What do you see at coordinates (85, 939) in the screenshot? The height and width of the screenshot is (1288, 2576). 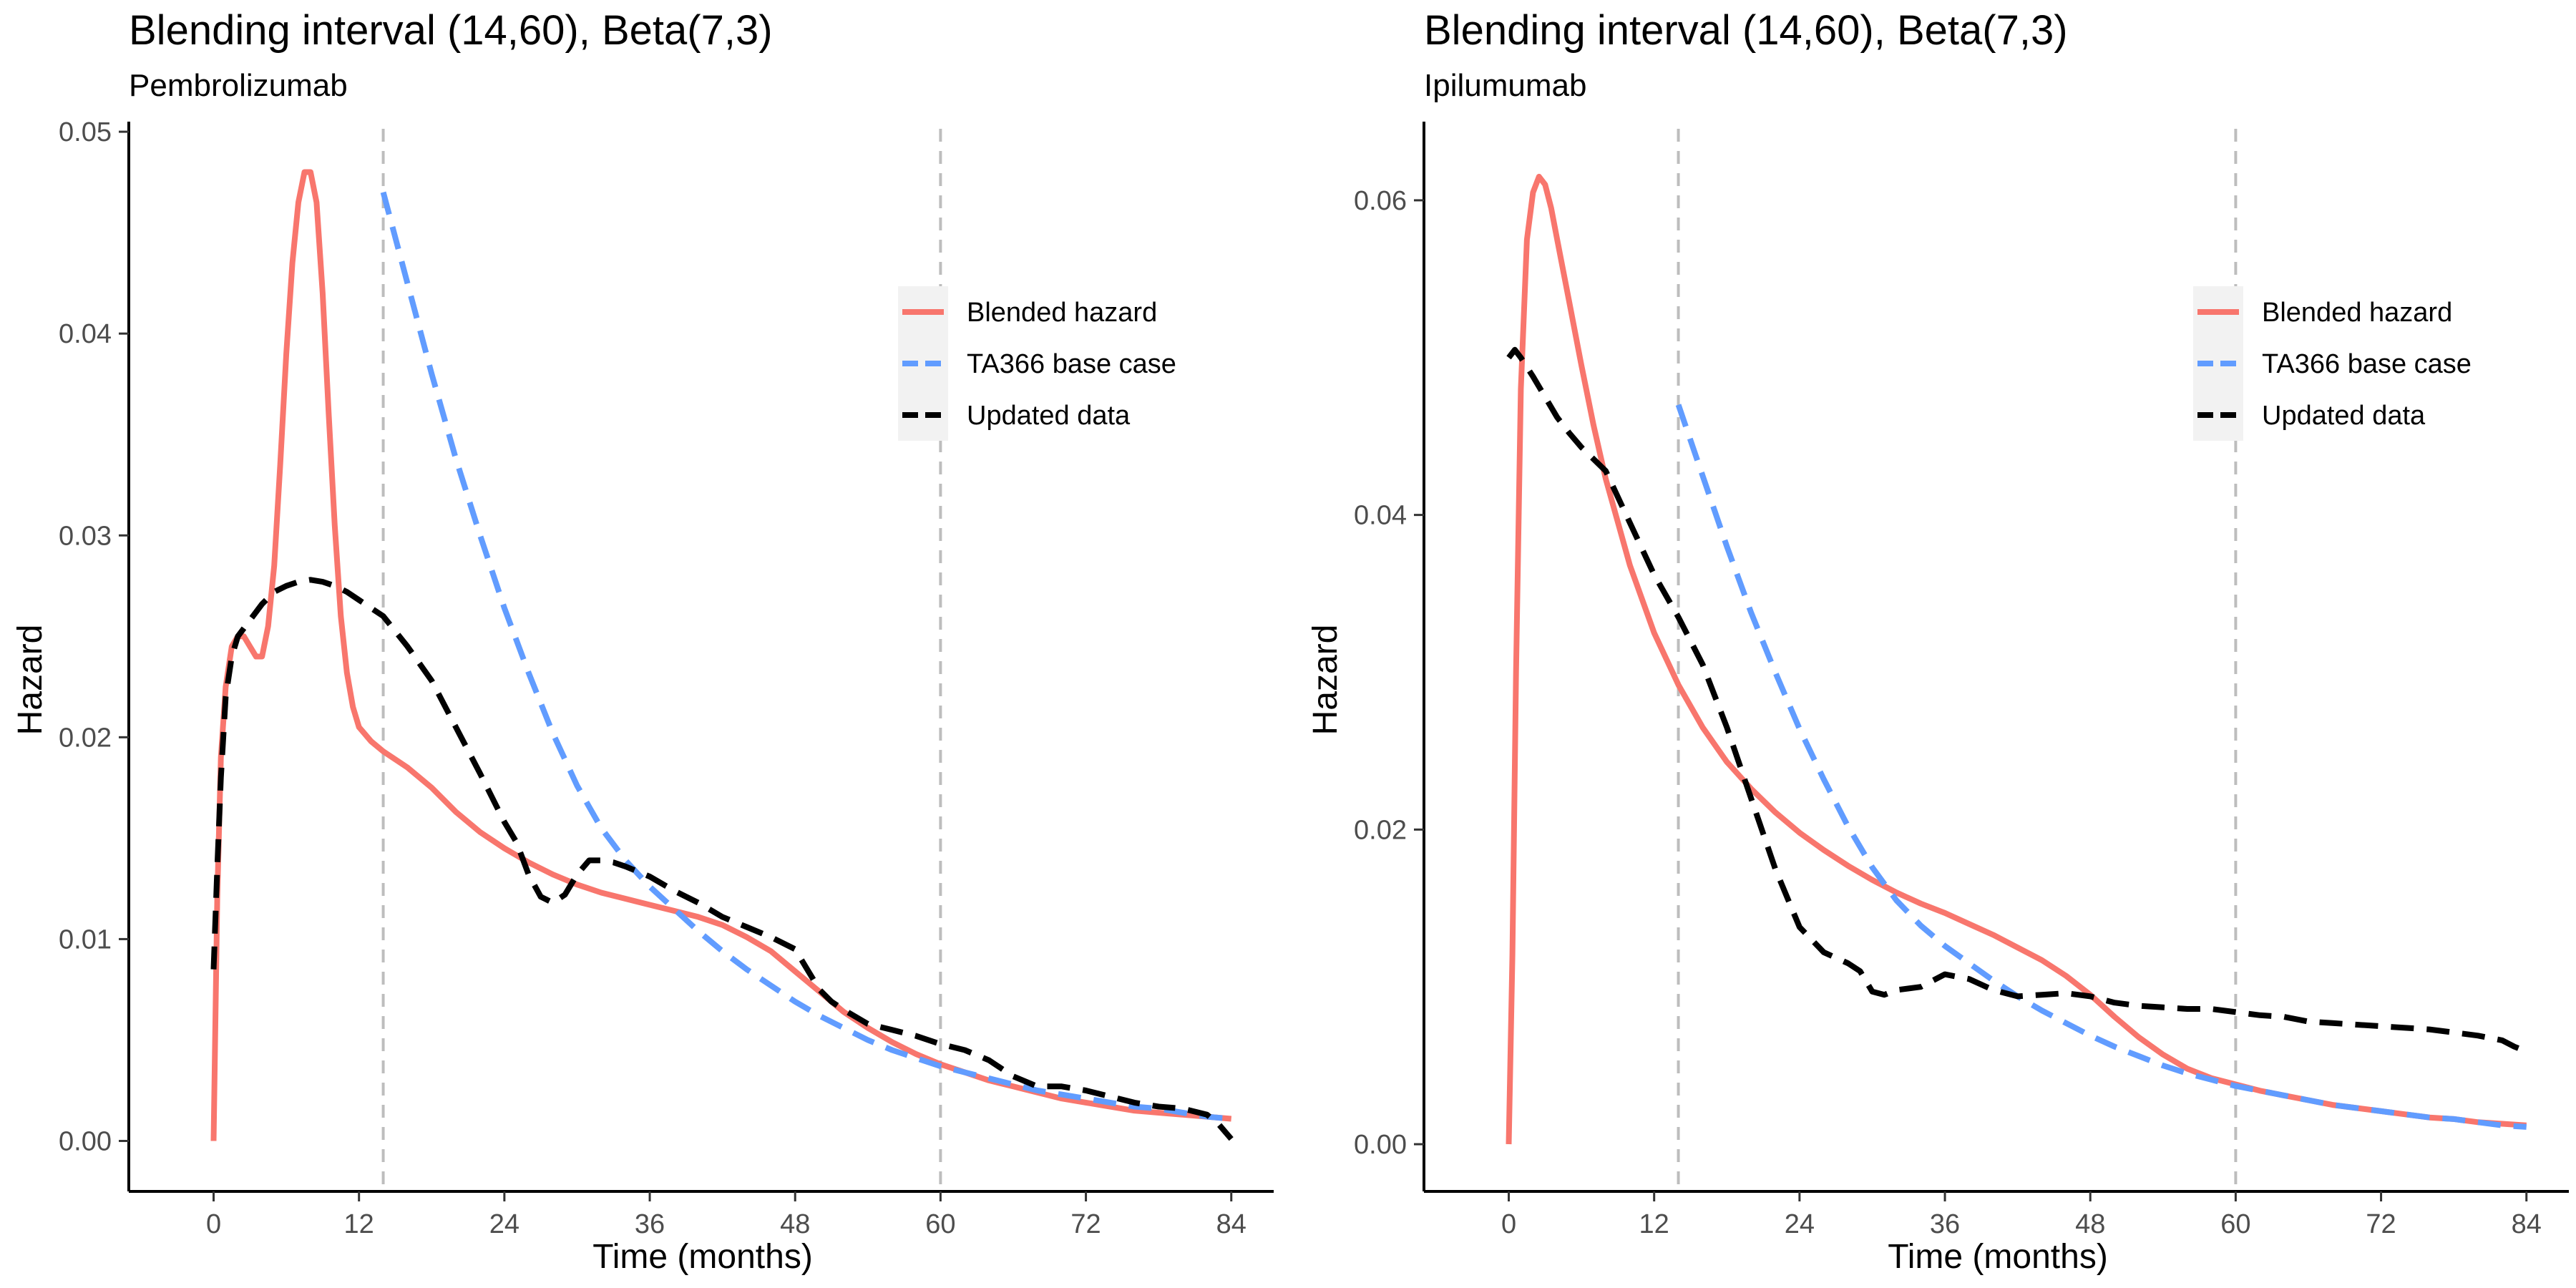 I see `y-tick-label: 0.01` at bounding box center [85, 939].